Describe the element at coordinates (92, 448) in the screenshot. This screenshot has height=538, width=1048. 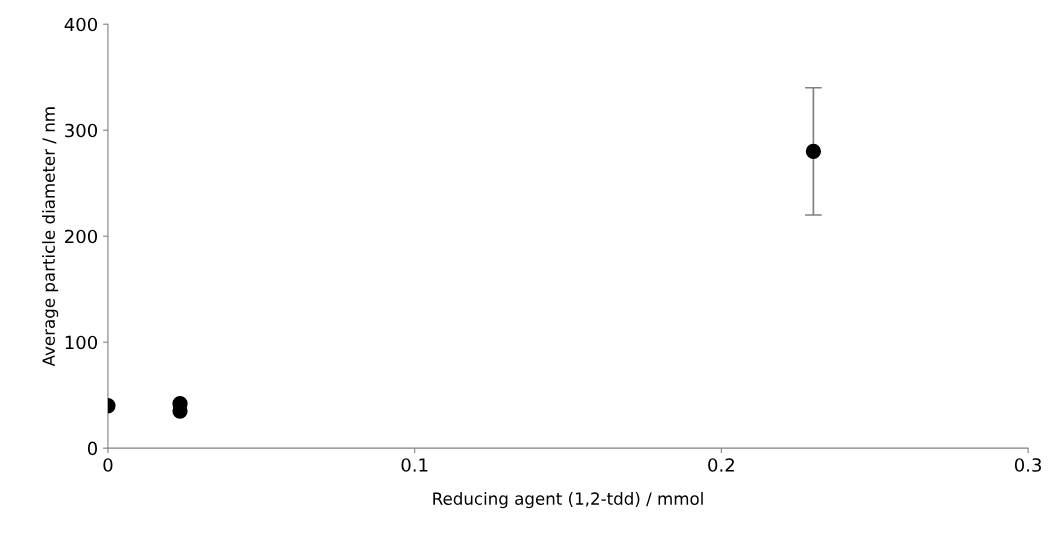
I see `y-tick-label: 0` at that location.